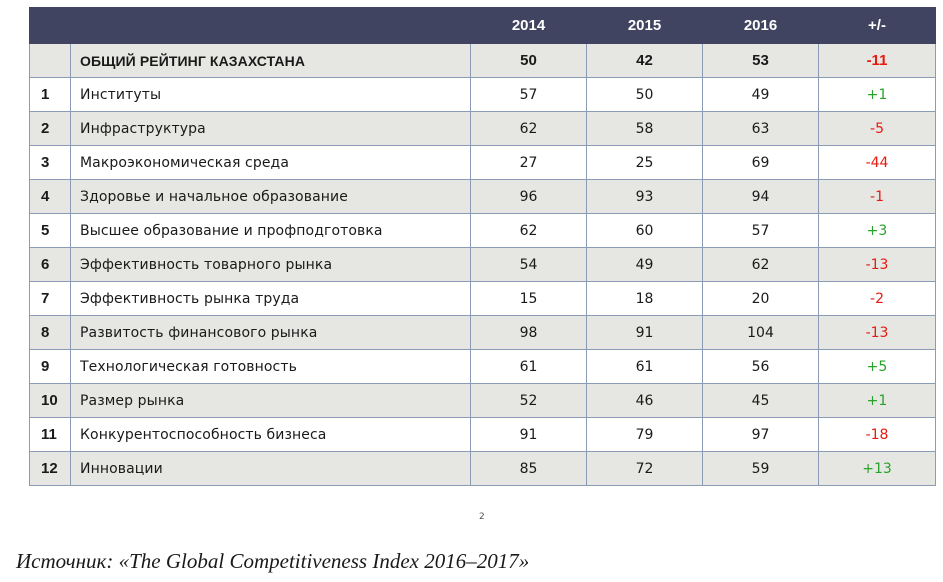 The width and height of the screenshot is (943, 582). I want to click on value-2014: 54, so click(528, 264).